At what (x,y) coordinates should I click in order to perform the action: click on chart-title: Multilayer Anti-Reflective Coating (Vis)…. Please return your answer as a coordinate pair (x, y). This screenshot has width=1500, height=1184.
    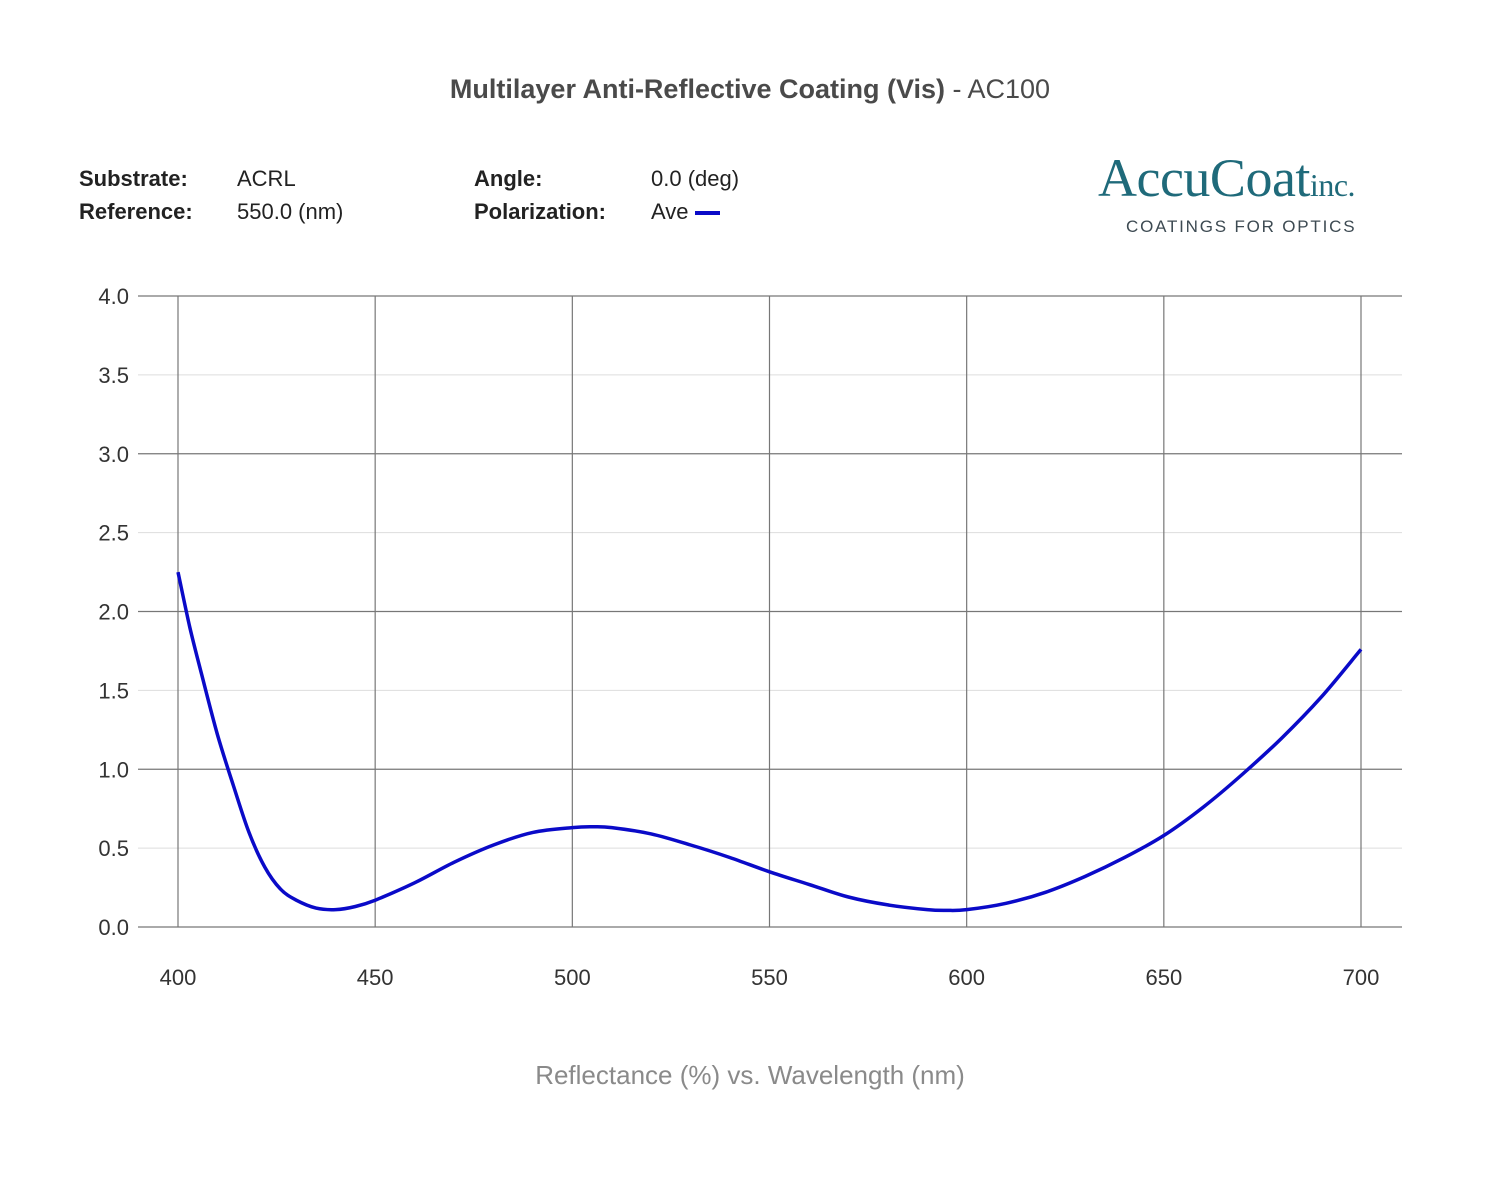
    Looking at the image, I should click on (750, 89).